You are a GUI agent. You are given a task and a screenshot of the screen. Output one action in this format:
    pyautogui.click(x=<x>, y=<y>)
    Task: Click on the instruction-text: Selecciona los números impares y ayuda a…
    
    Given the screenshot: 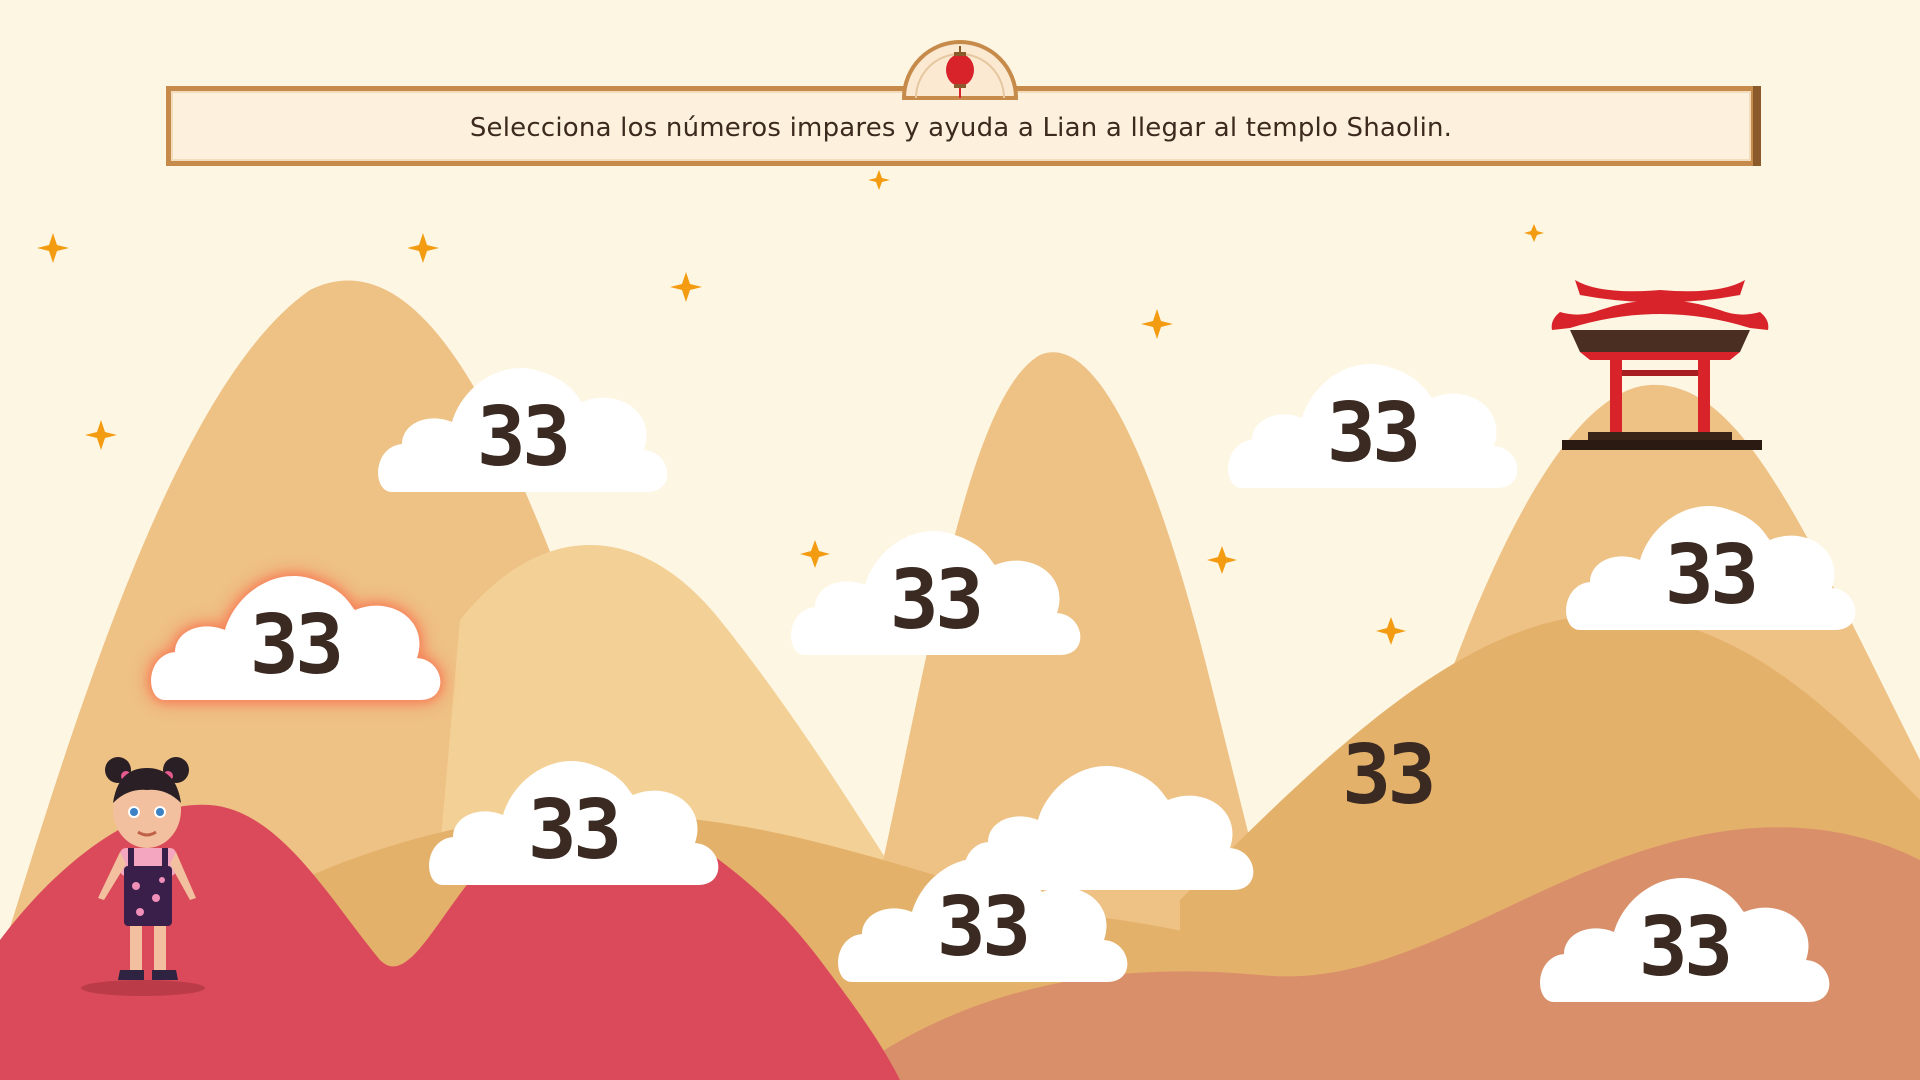 What is the action you would take?
    pyautogui.click(x=961, y=128)
    